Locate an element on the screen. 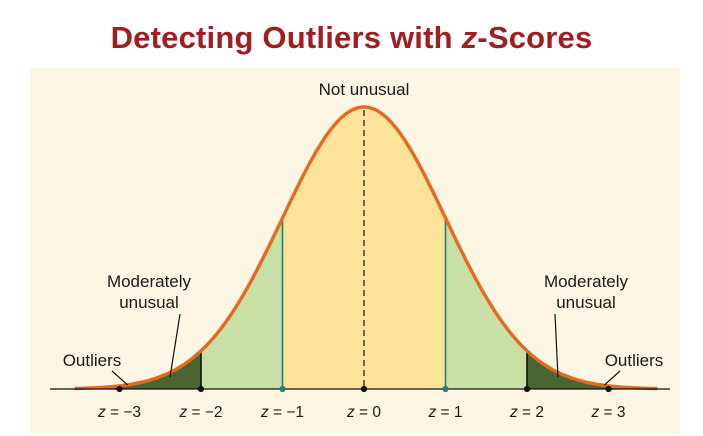  pointer-outliers-right is located at coordinates (612, 378).